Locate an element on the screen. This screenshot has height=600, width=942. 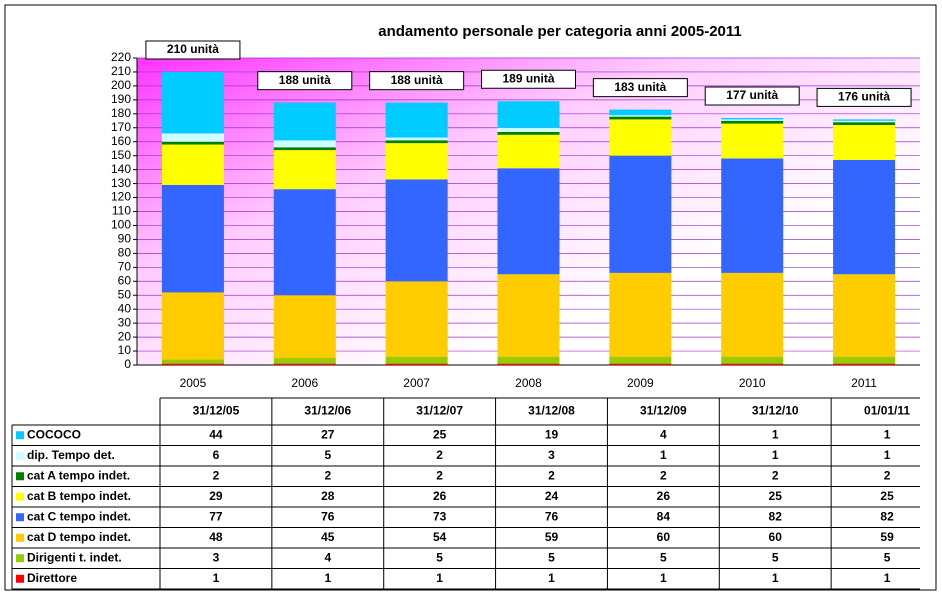
table-cell: 25 is located at coordinates (887, 496).